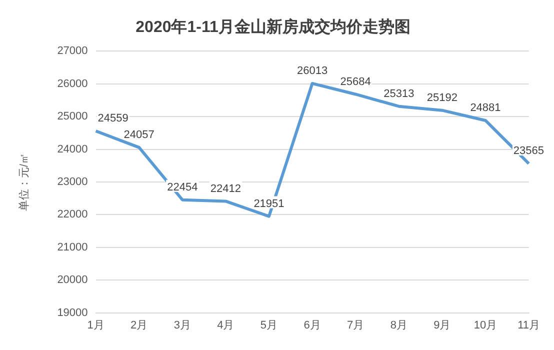 The image size is (554, 350). What do you see at coordinates (269, 204) in the screenshot?
I see `data-label: 21951` at bounding box center [269, 204].